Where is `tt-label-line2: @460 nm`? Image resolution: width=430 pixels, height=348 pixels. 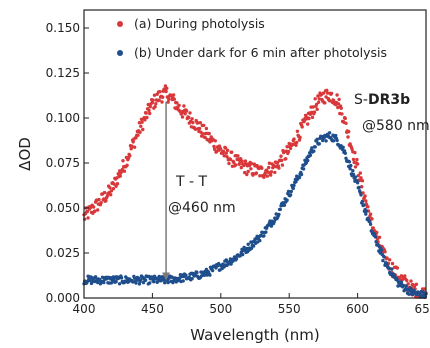 tt-label-line2: @460 nm is located at coordinates (202, 208).